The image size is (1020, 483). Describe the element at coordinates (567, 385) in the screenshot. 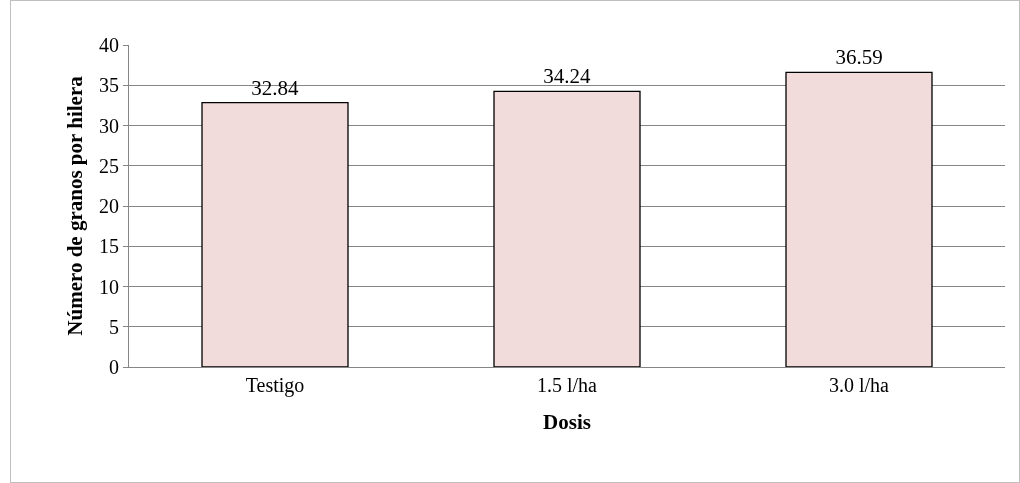

I see `x-tick-label: 1.5 l/ha` at that location.